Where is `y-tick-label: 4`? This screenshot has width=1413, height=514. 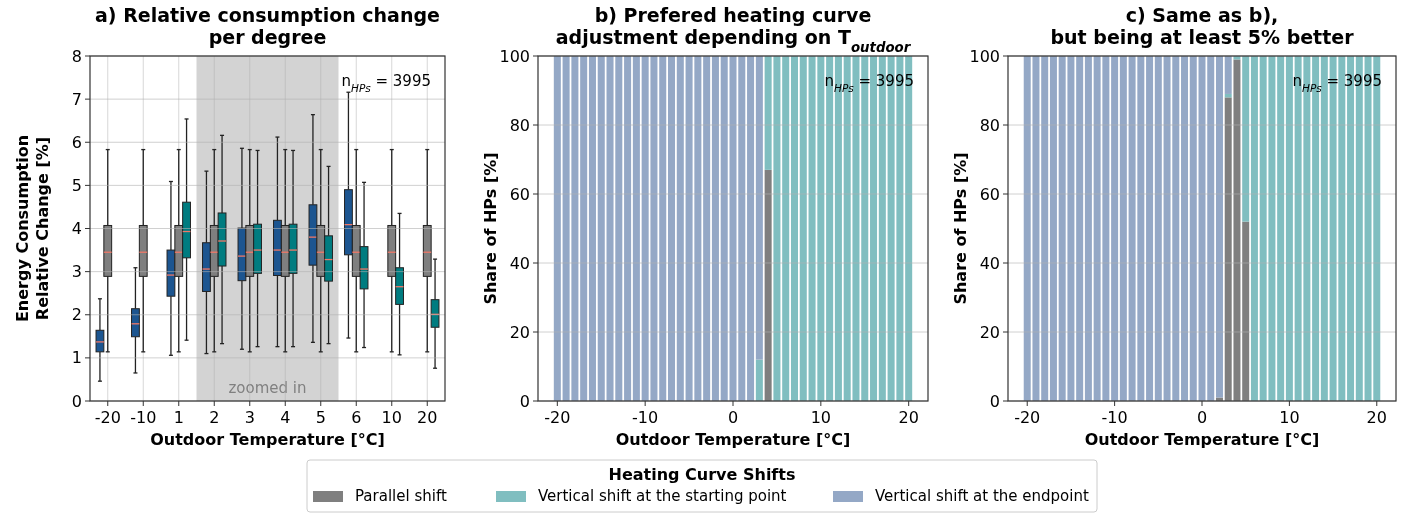 y-tick-label: 4 is located at coordinates (76, 229).